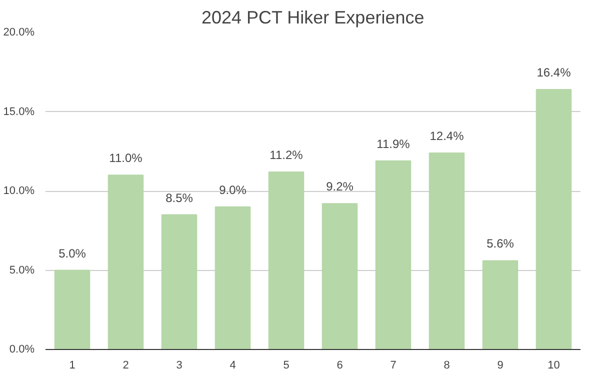 The width and height of the screenshot is (600, 371). I want to click on y-tick-label: 15.0%, so click(19, 112).